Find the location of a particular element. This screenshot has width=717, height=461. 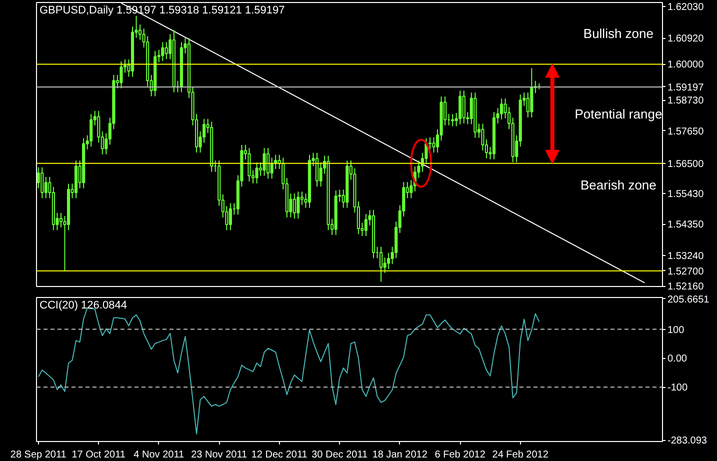

ref-line-label: 1.60000 is located at coordinates (686, 65).